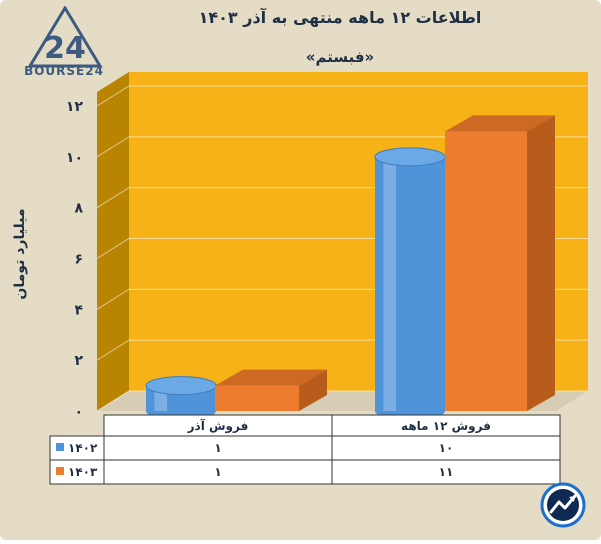 This screenshot has width=601, height=544. What do you see at coordinates (78, 412) in the screenshot?
I see `y-tick-label: ۰` at bounding box center [78, 412].